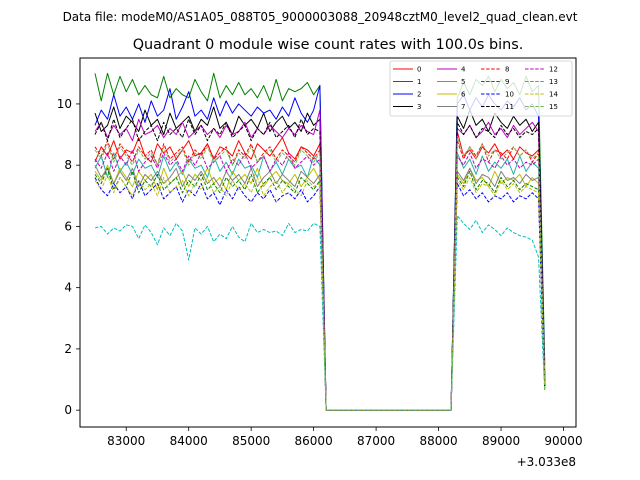  Describe the element at coordinates (509, 95) in the screenshot. I see `legend-label-10: 10` at that location.